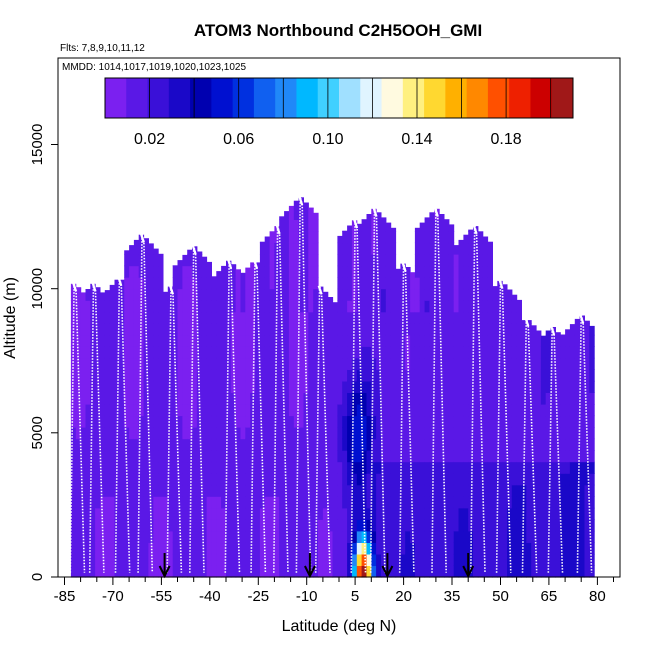 This screenshot has height=650, width=650. Describe the element at coordinates (162, 596) in the screenshot. I see `x-tick-label: -55` at that location.